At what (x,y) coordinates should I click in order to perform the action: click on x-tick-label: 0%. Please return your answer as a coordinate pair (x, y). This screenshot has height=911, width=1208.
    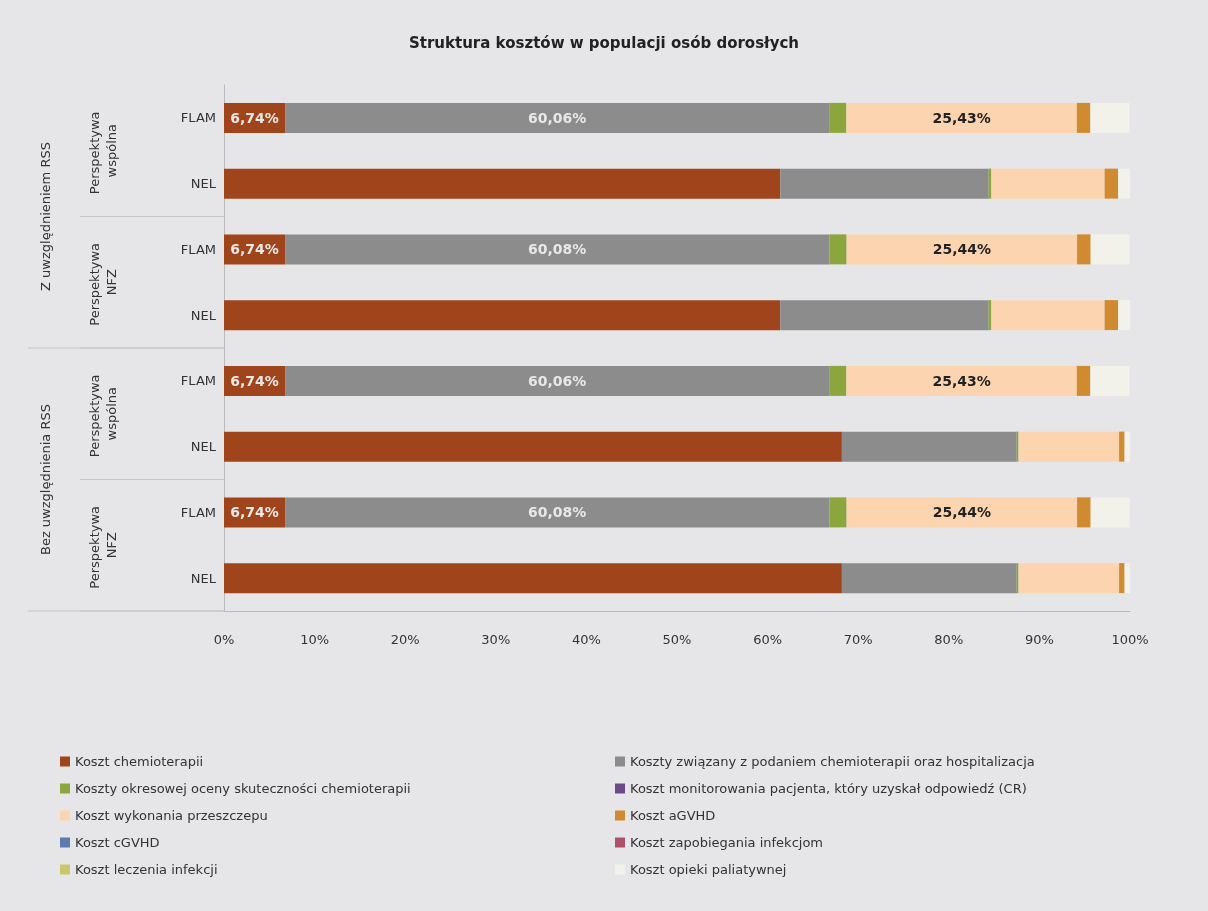
    Looking at the image, I should click on (224, 639).